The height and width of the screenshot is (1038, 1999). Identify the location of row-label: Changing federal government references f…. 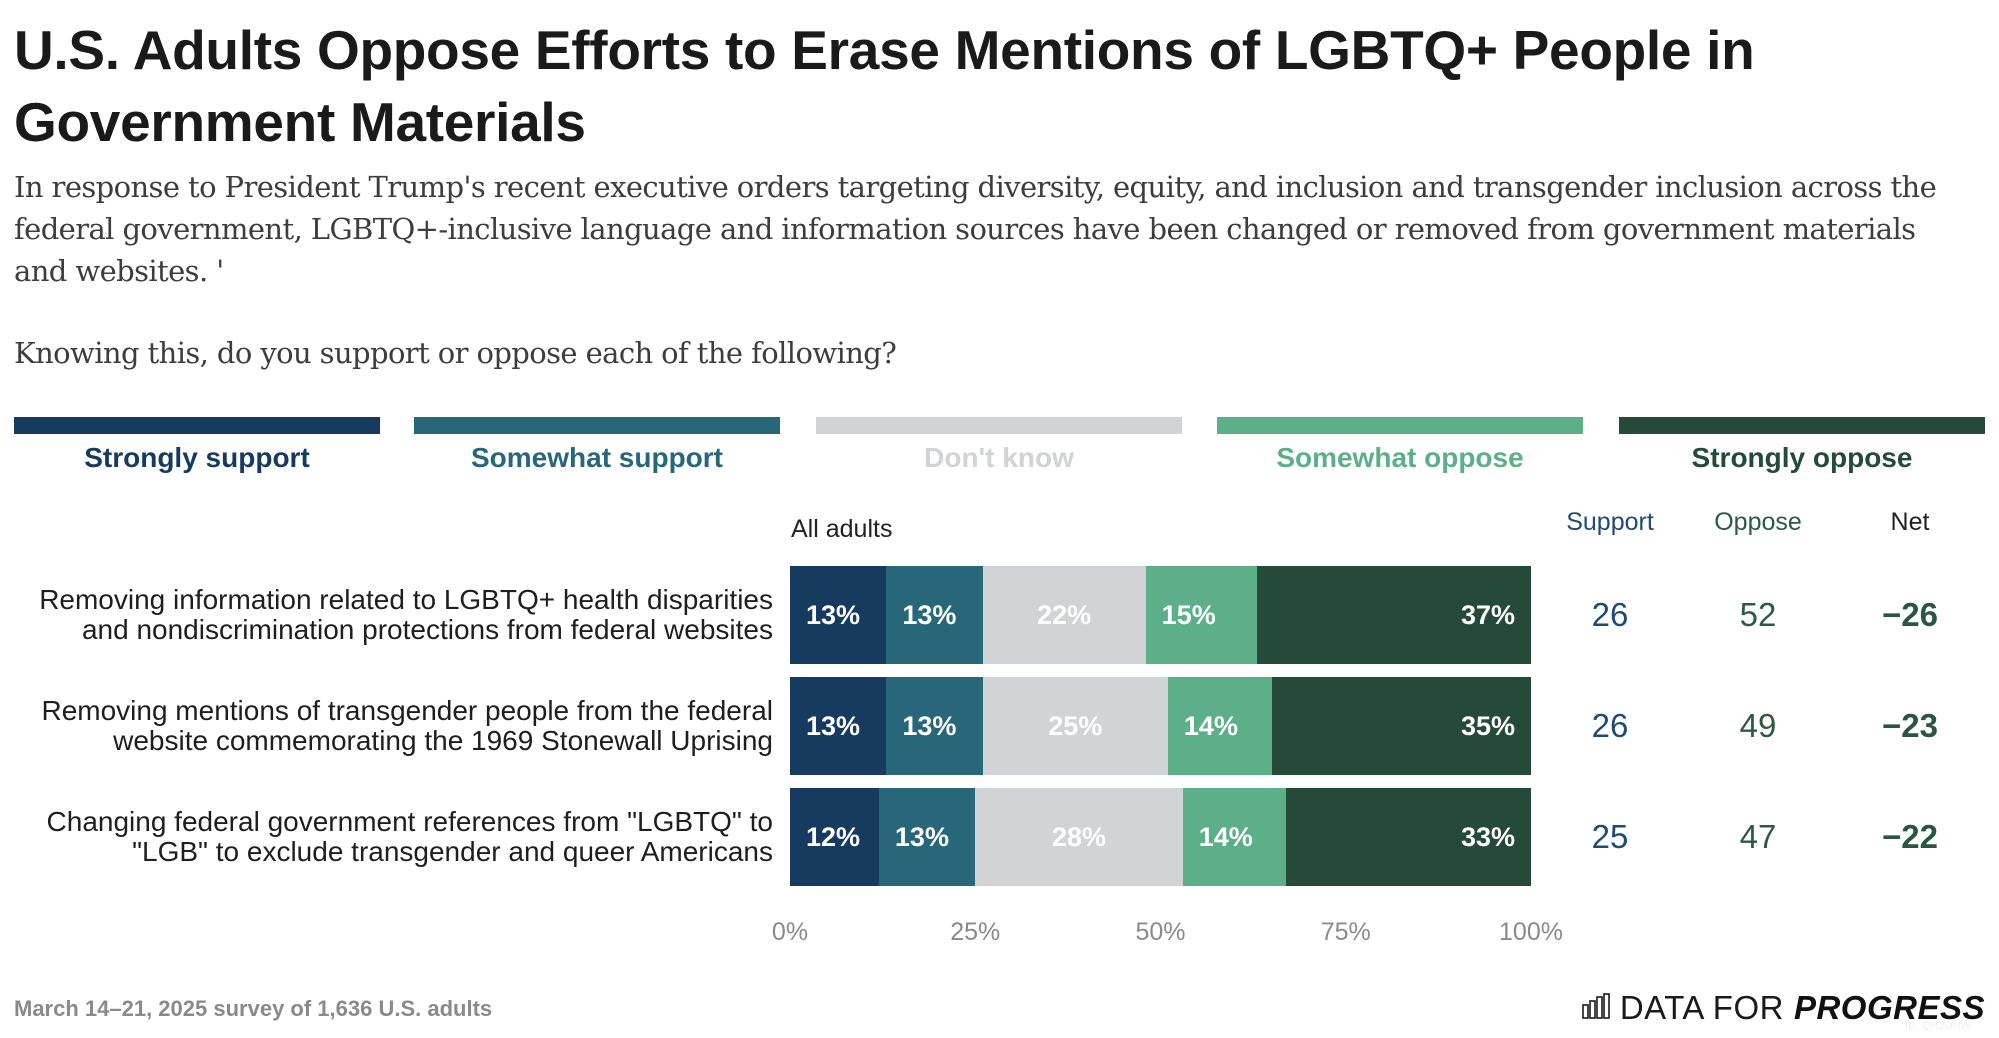
(409, 836).